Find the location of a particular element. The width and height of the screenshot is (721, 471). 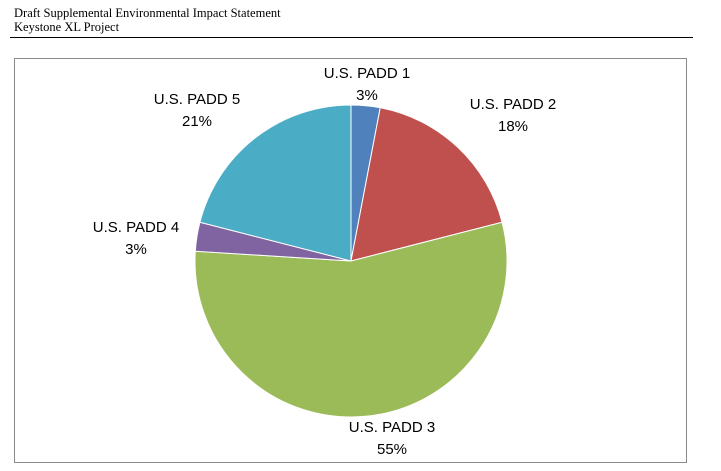

slice-name-label-u-s-padd-5: U.S. PADD 5 is located at coordinates (197, 99).